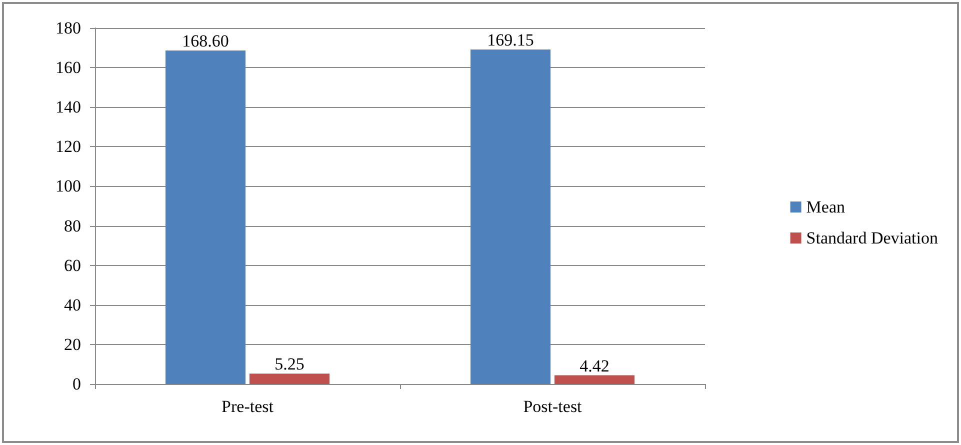  I want to click on y-tick-label: 160, so click(68, 68).